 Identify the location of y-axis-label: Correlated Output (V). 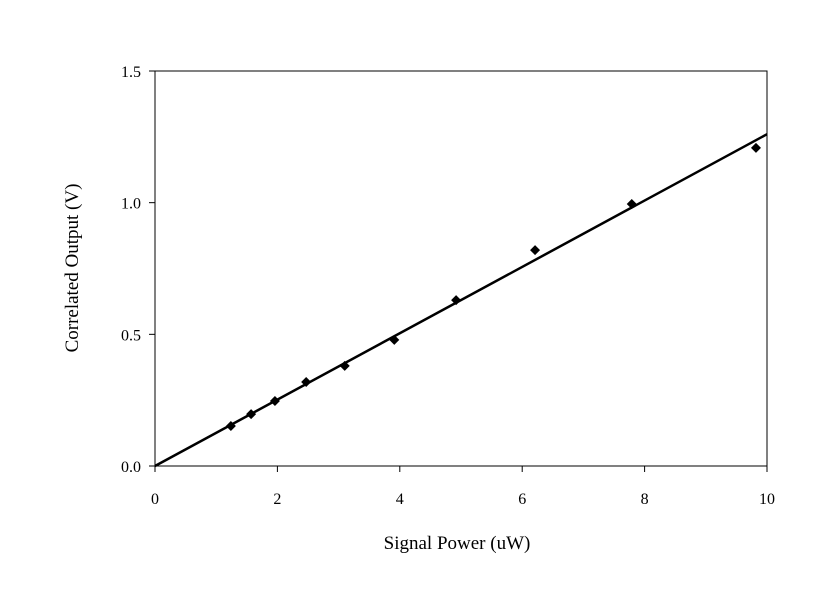
(72, 268).